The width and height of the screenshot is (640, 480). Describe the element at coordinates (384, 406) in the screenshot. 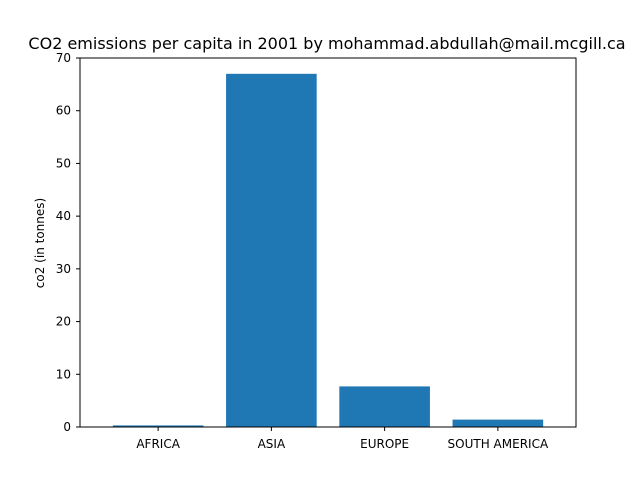

I see `bar-europe` at that location.